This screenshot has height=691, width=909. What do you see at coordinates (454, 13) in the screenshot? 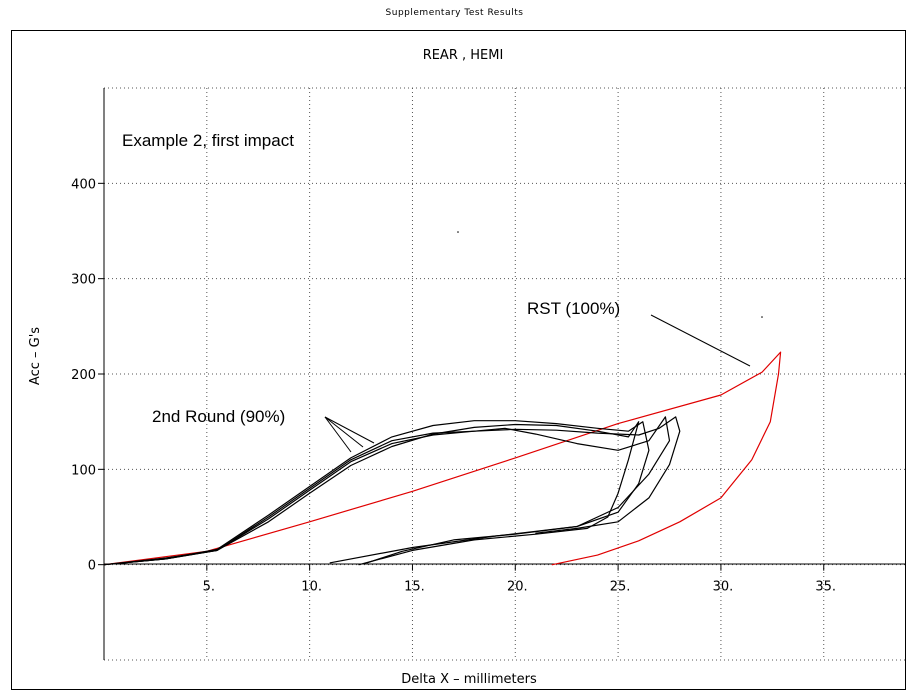
I see `figure-supertitle: Supplementary Test Results` at bounding box center [454, 13].